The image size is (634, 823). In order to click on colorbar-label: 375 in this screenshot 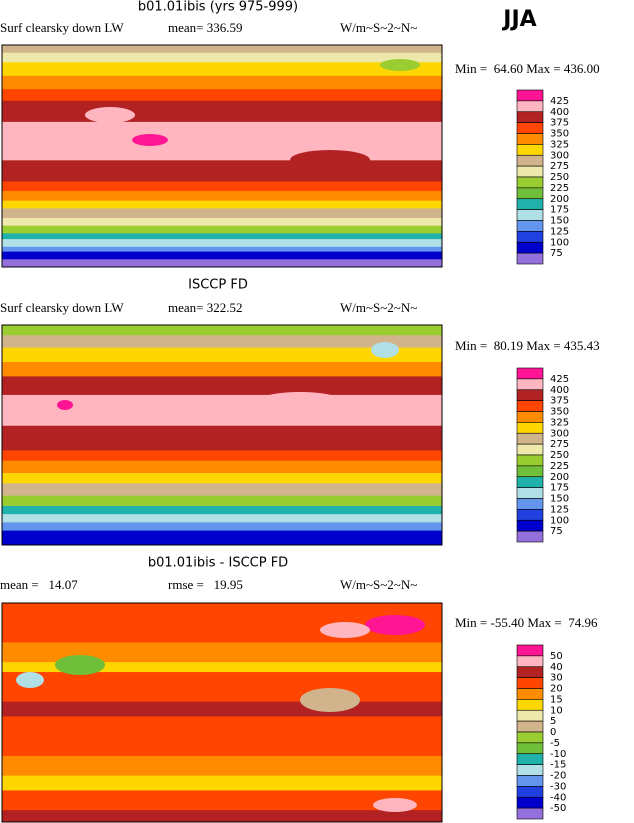, I will do `click(559, 401)`.